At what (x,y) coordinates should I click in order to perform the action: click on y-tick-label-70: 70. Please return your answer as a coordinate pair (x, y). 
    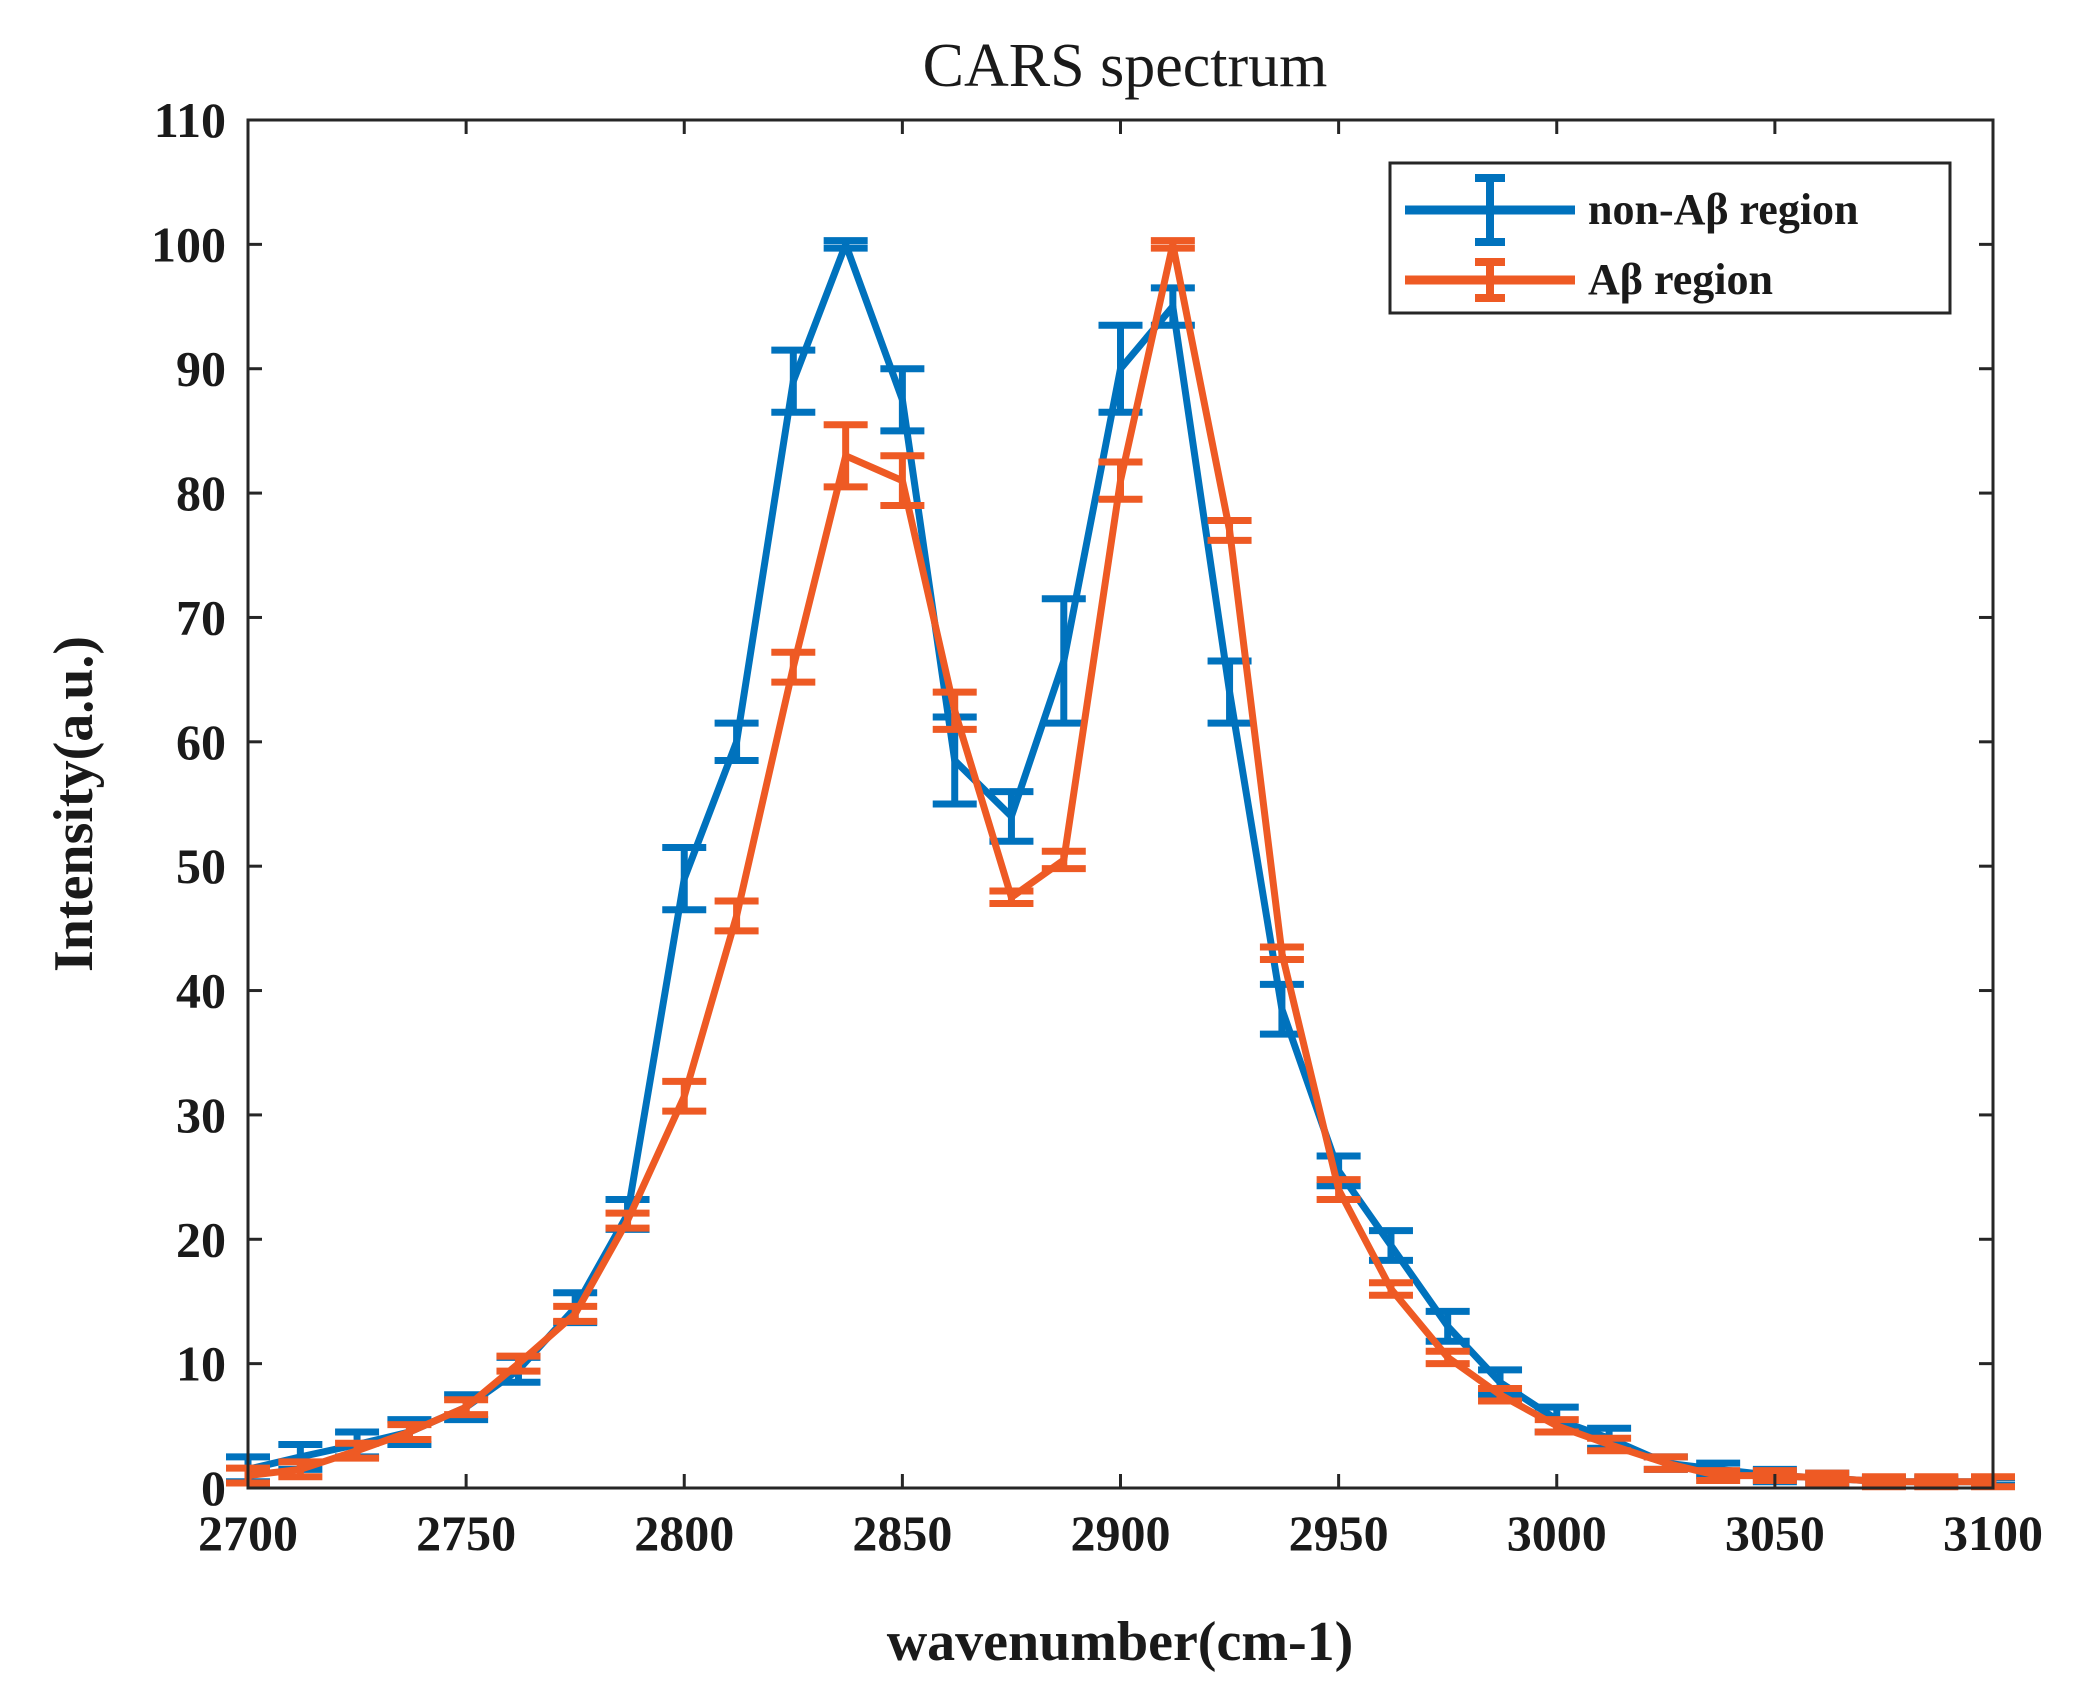
    Looking at the image, I should click on (201, 617).